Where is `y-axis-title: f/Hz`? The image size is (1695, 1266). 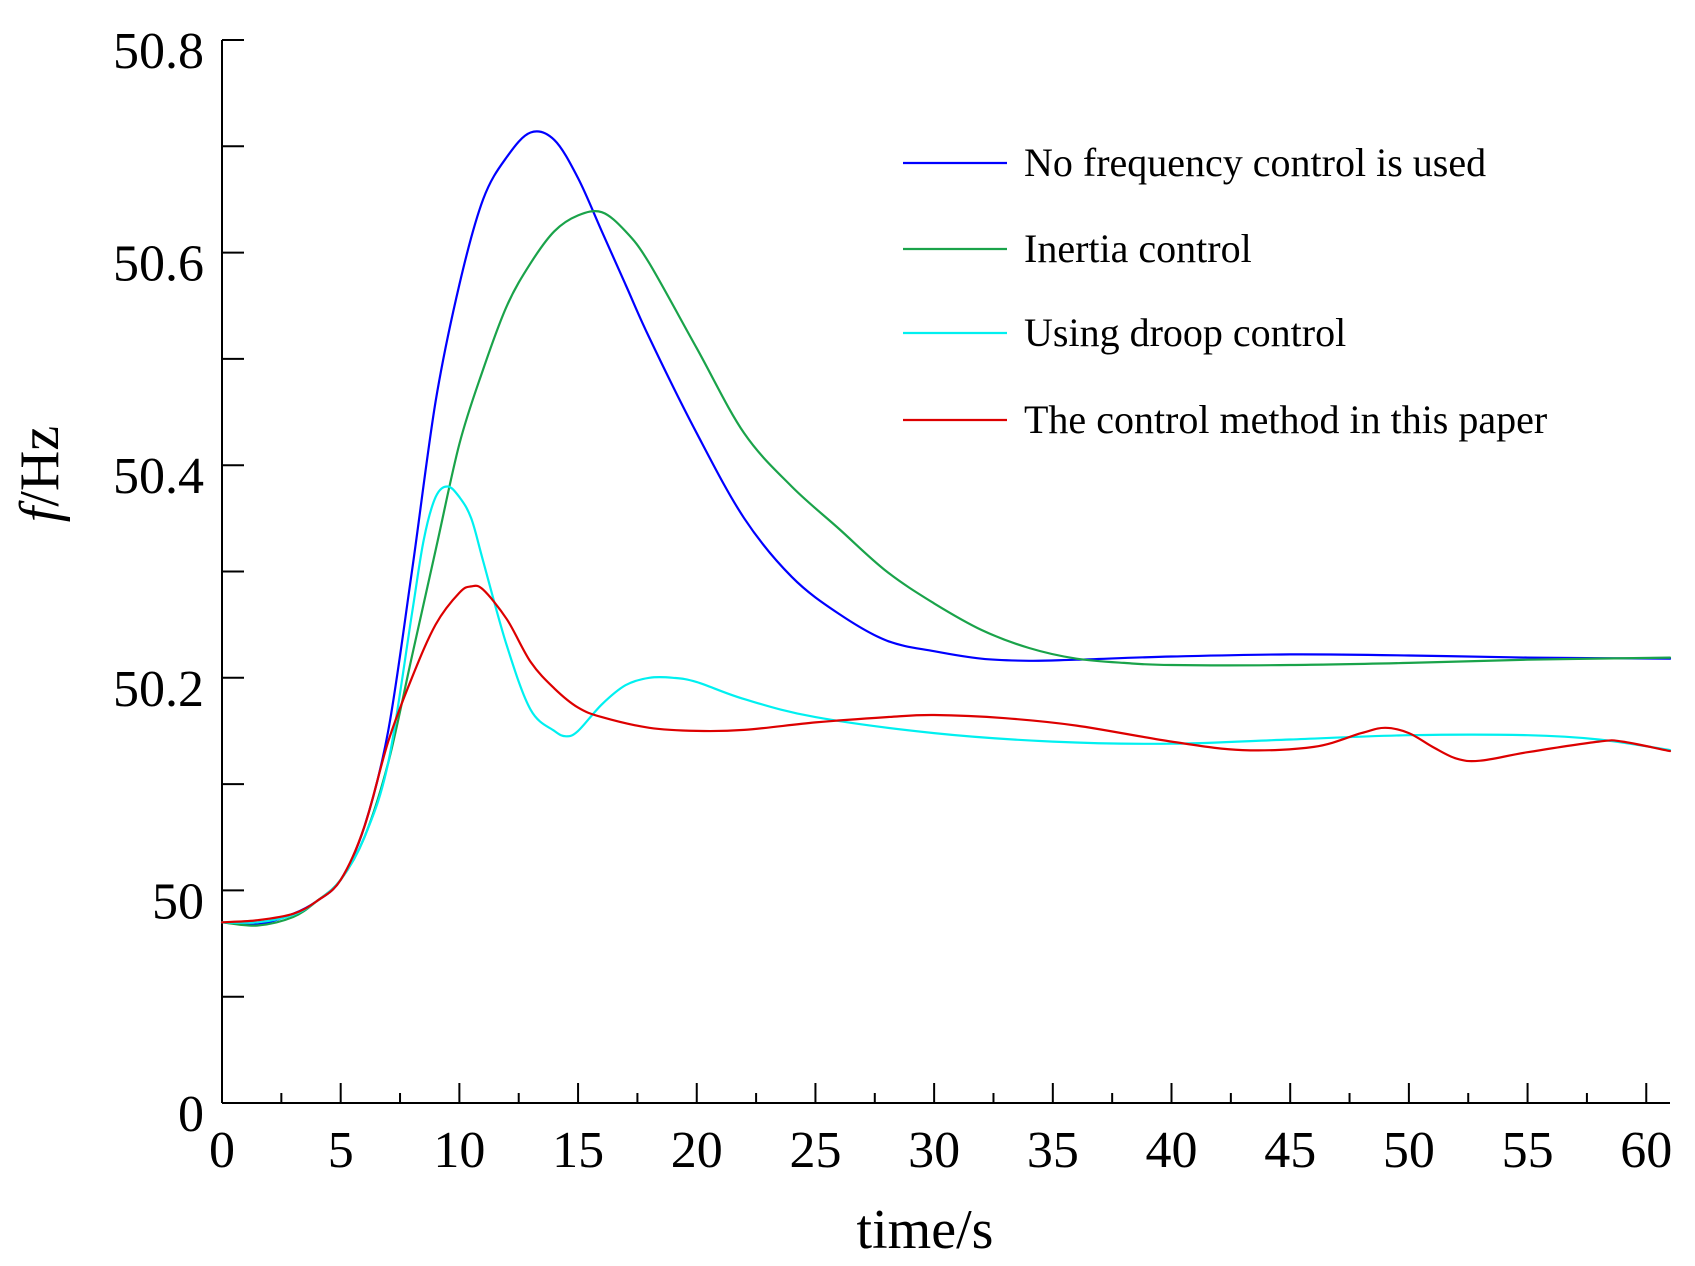
y-axis-title: f/Hz is located at coordinates (40, 474).